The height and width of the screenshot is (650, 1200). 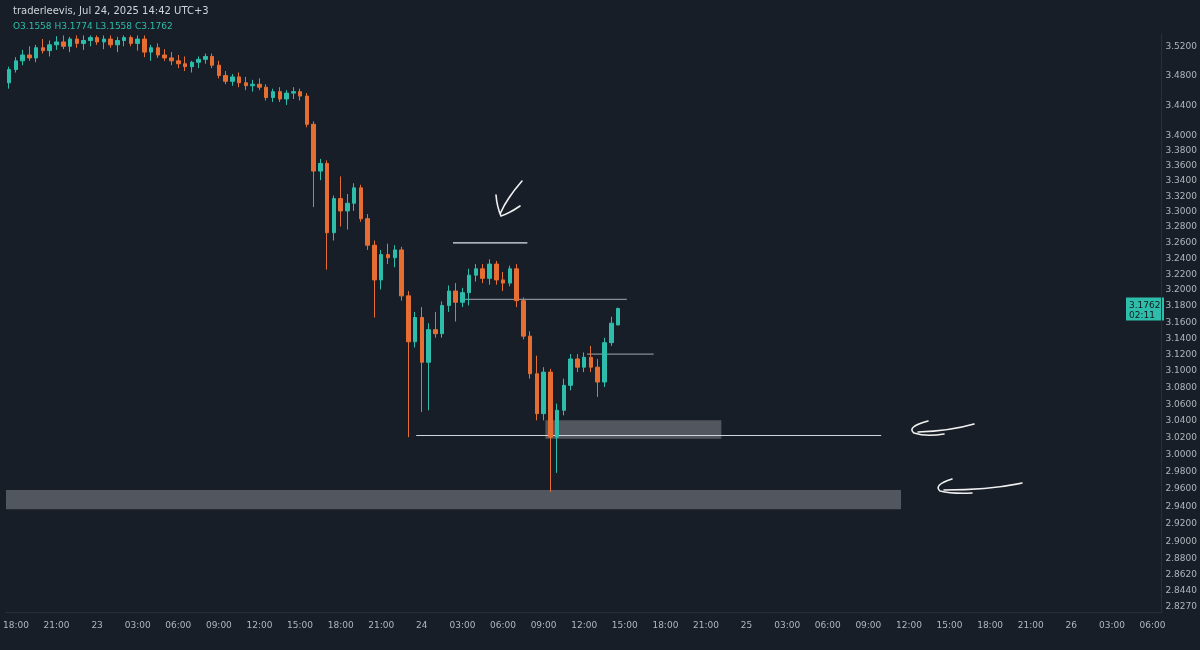 What do you see at coordinates (1181, 420) in the screenshot?
I see `y-tick-label: 3.0400` at bounding box center [1181, 420].